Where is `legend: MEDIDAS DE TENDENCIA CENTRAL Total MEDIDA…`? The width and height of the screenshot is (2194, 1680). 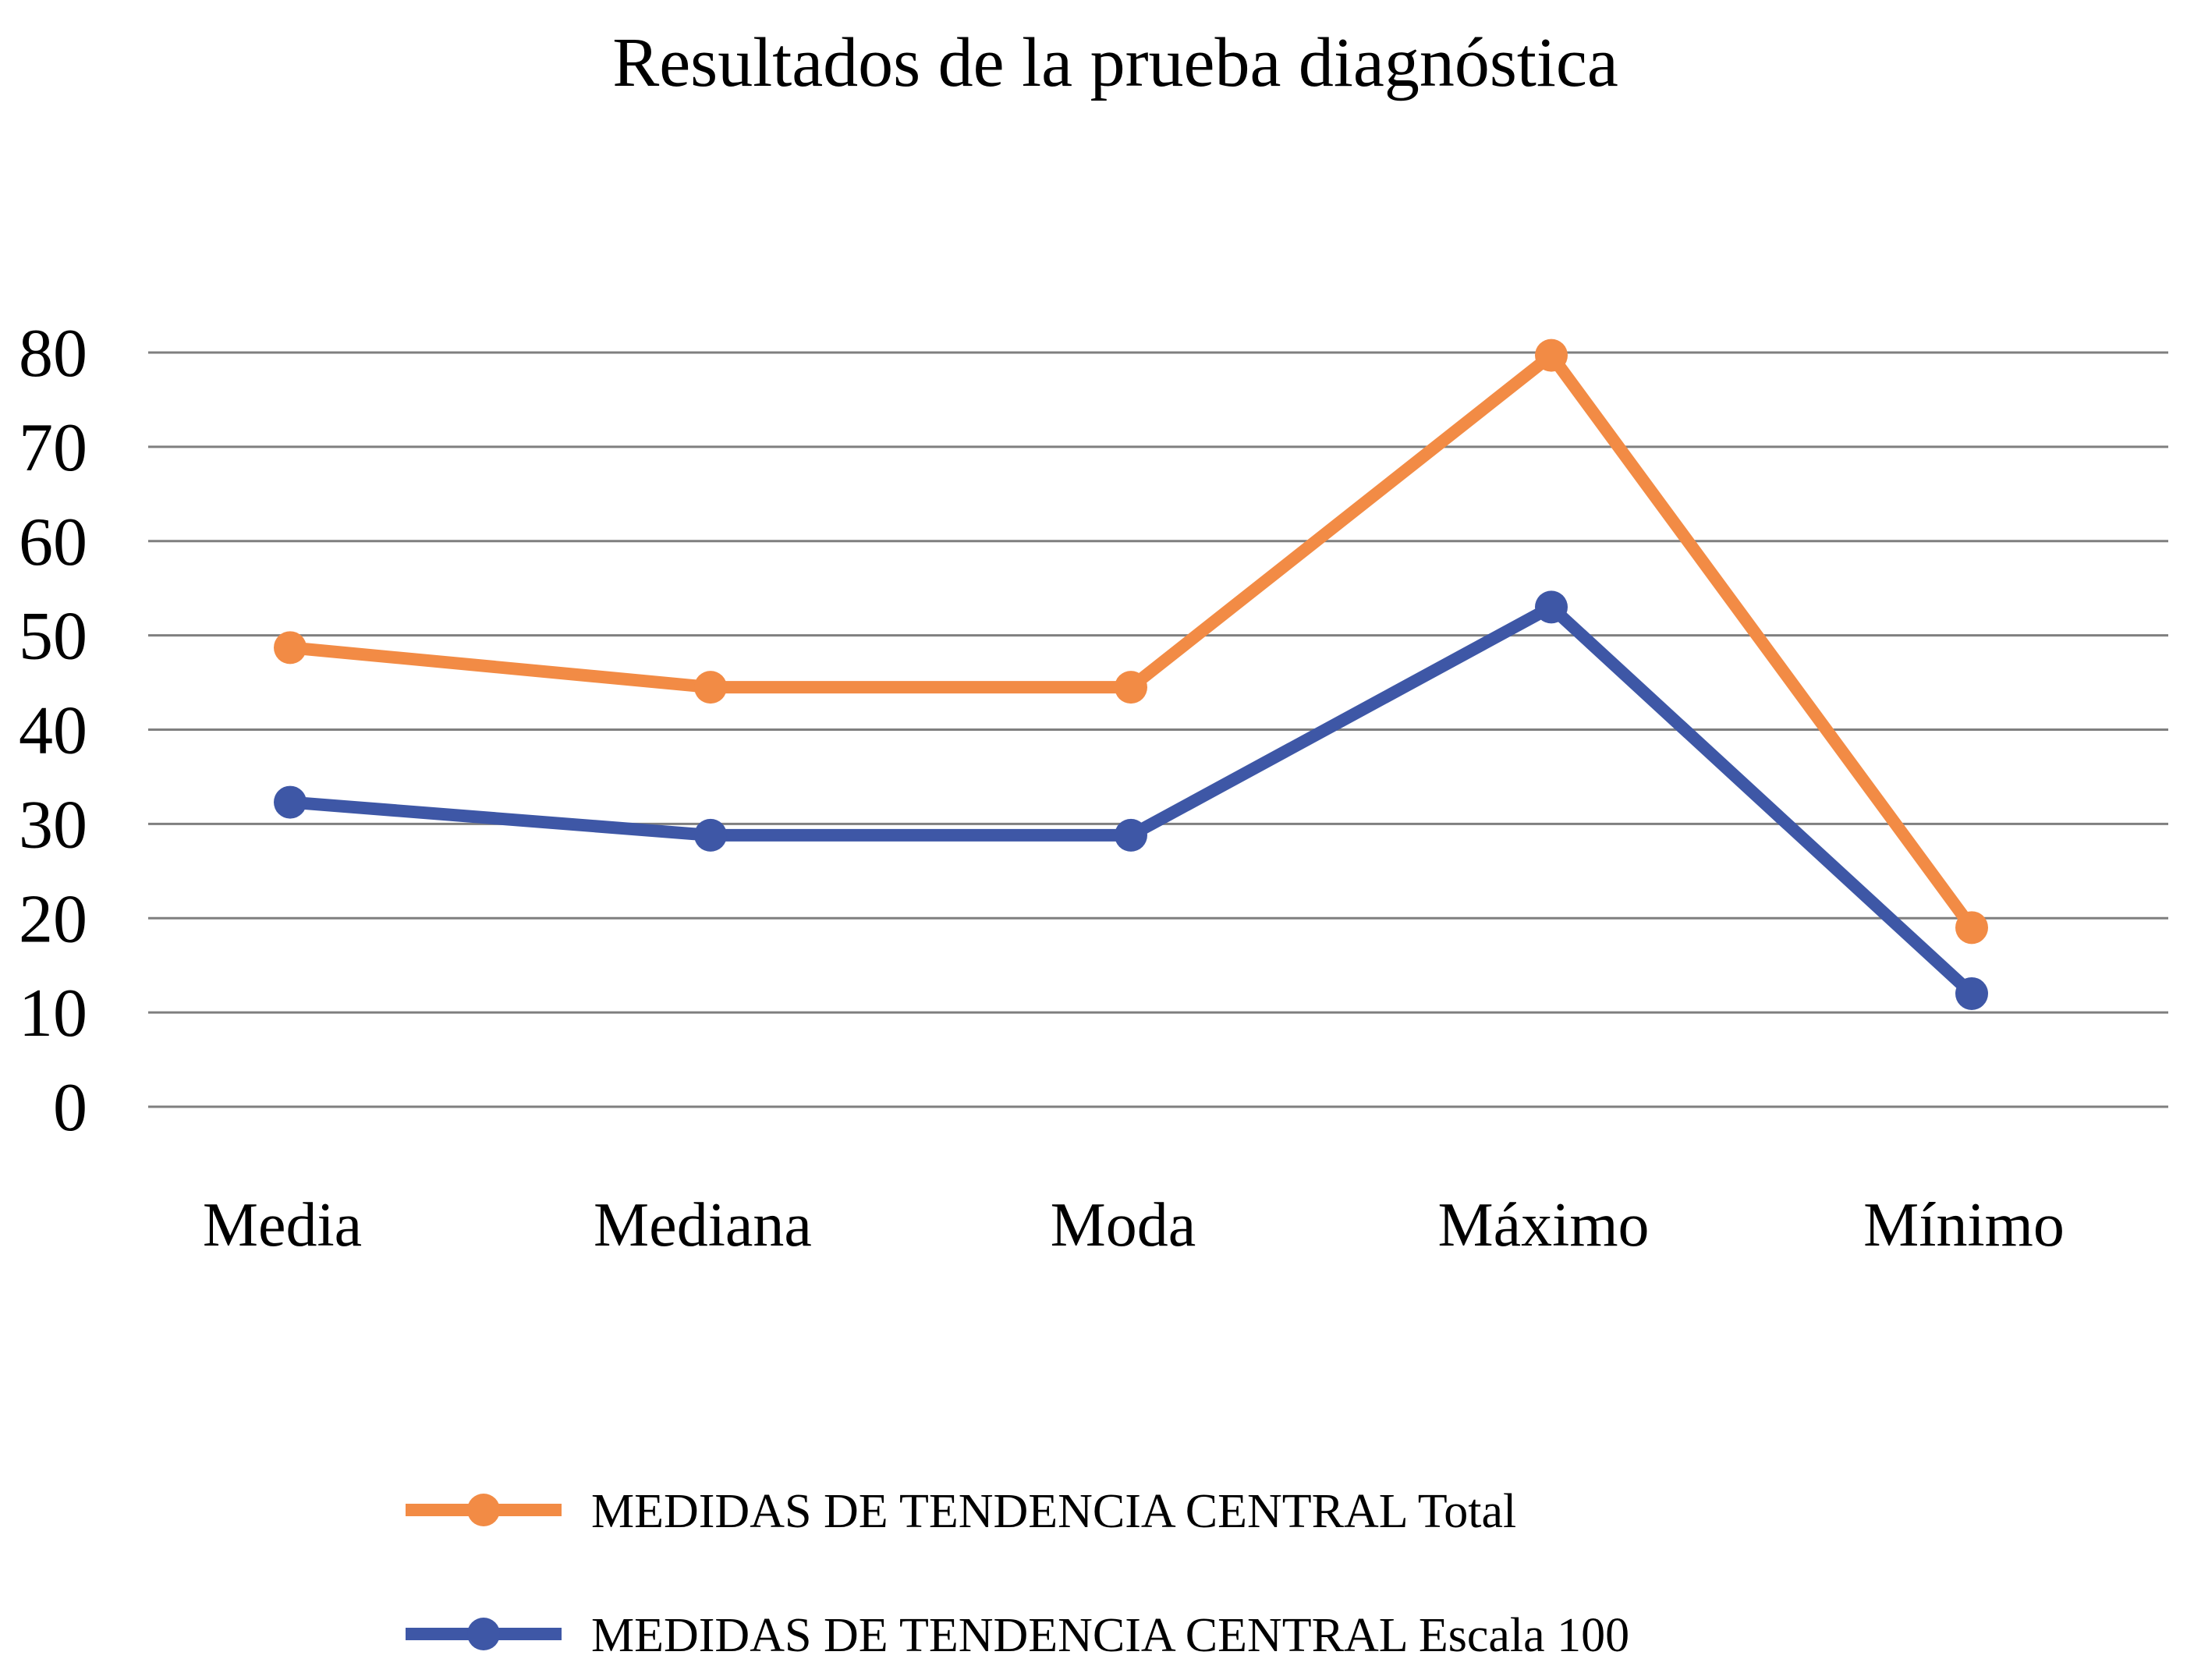 legend: MEDIDAS DE TENDENCIA CENTRAL Total MEDIDA… is located at coordinates (1018, 1574).